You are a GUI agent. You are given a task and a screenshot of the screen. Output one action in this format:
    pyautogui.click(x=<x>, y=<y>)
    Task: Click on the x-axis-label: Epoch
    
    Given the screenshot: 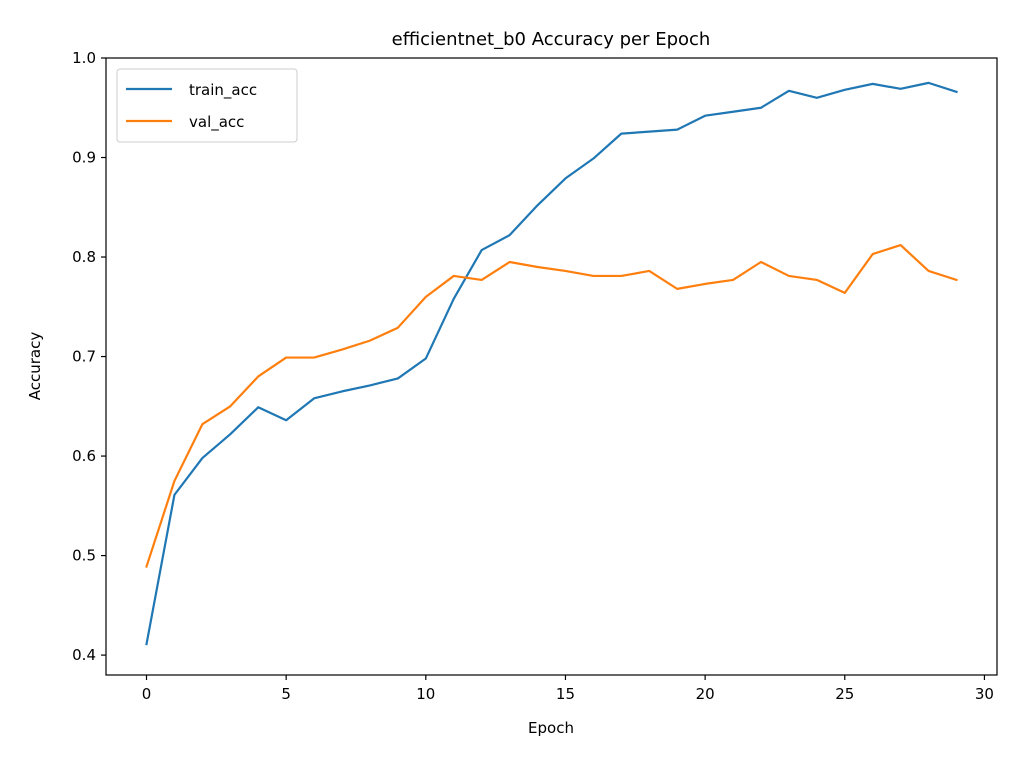 What is the action you would take?
    pyautogui.click(x=551, y=728)
    